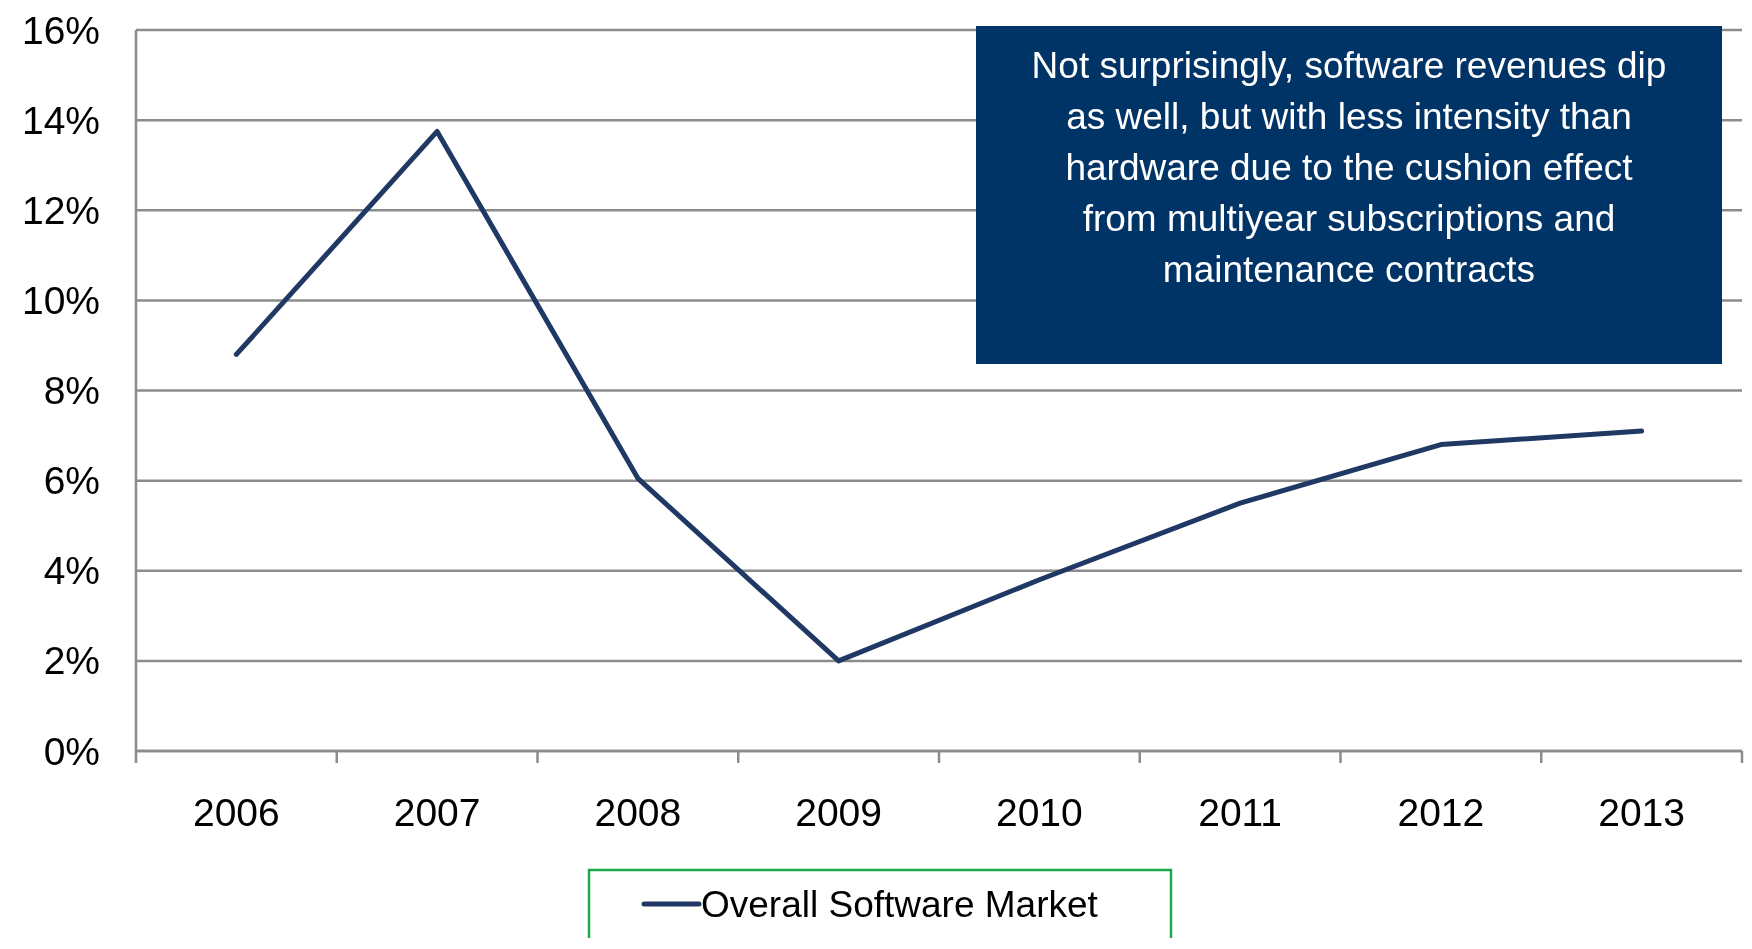 Image resolution: width=1752 pixels, height=949 pixels. What do you see at coordinates (1642, 812) in the screenshot?
I see `x-tick-label: 2013` at bounding box center [1642, 812].